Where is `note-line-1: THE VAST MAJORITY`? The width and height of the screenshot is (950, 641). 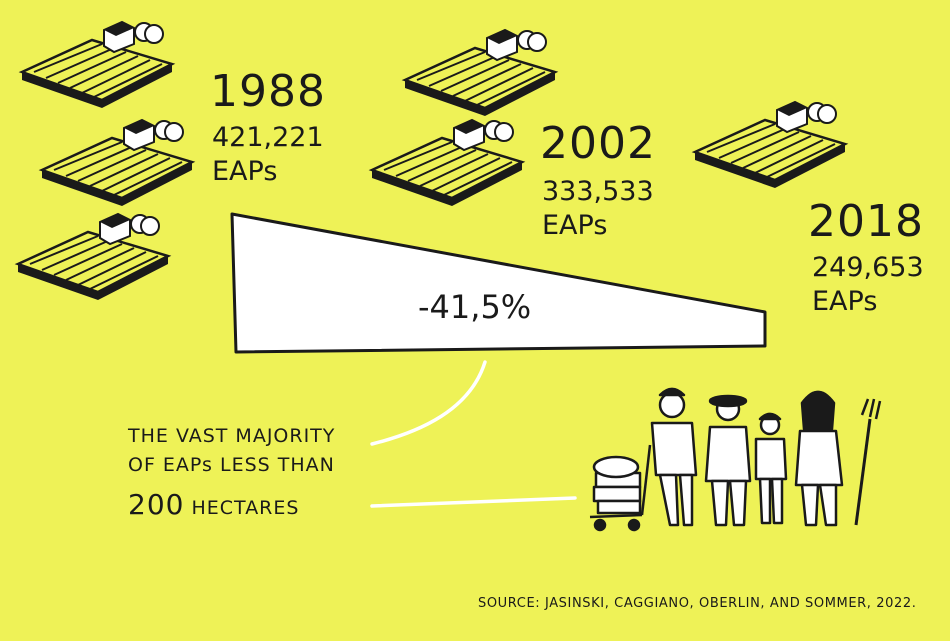
note-line-1: THE VAST MAJORITY is located at coordinates (232, 436).